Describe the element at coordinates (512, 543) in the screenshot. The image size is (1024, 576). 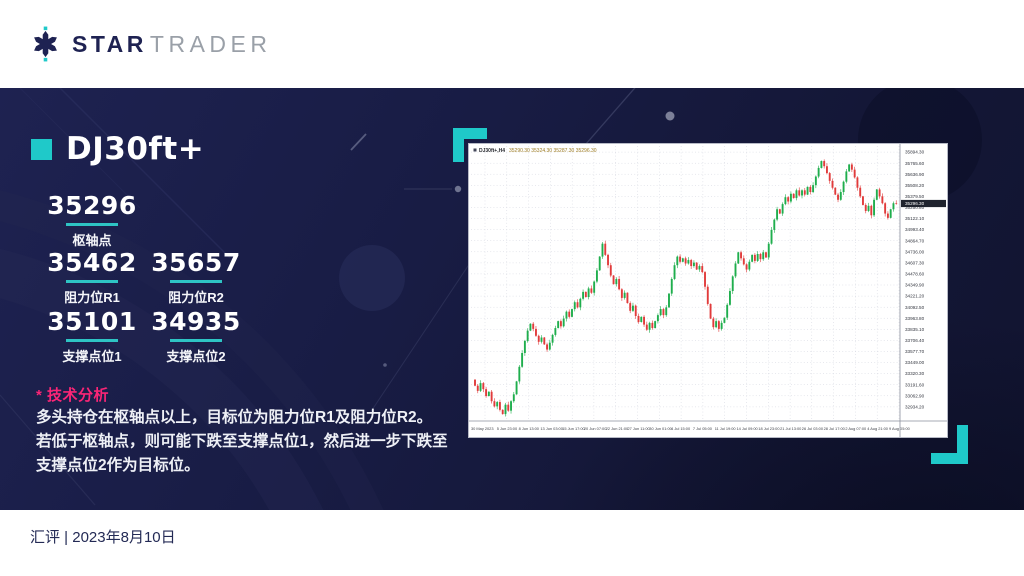
I see `footer-bar: 汇评 | 2023年8月10日` at that location.